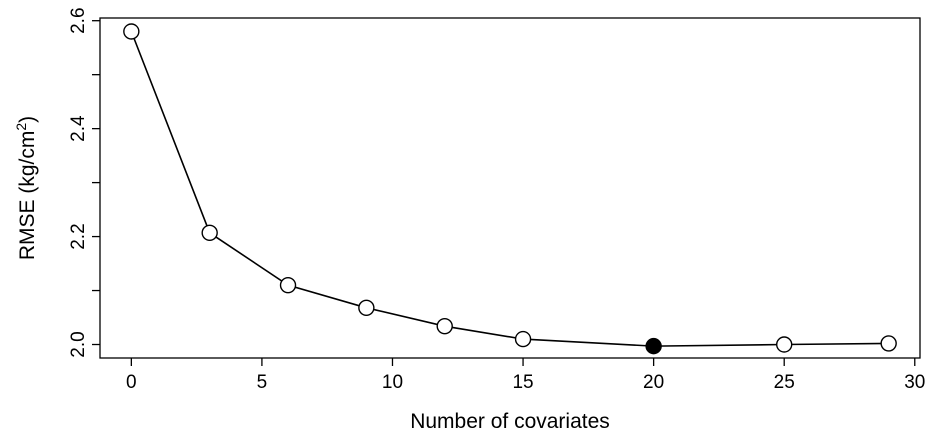  I want to click on x-tick-label: 30, so click(914, 382).